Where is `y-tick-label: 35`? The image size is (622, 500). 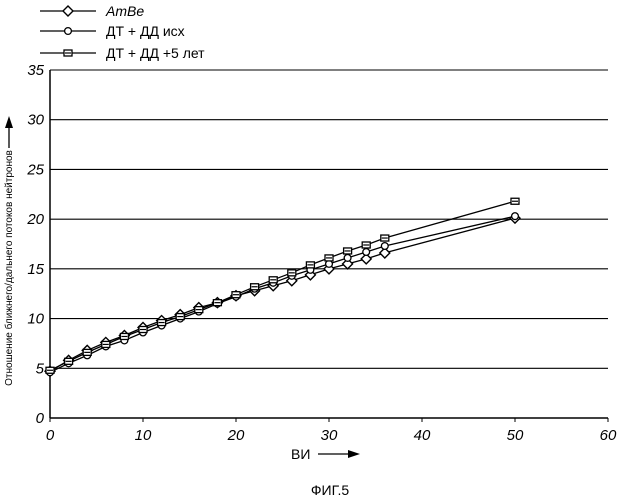 y-tick-label: 35 is located at coordinates (35, 70).